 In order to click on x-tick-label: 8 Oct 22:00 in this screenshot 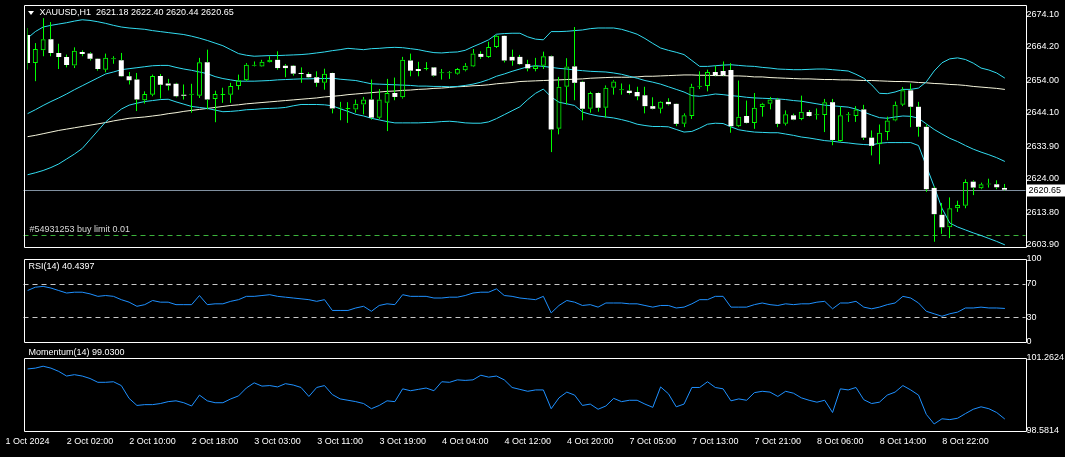, I will do `click(965, 440)`.